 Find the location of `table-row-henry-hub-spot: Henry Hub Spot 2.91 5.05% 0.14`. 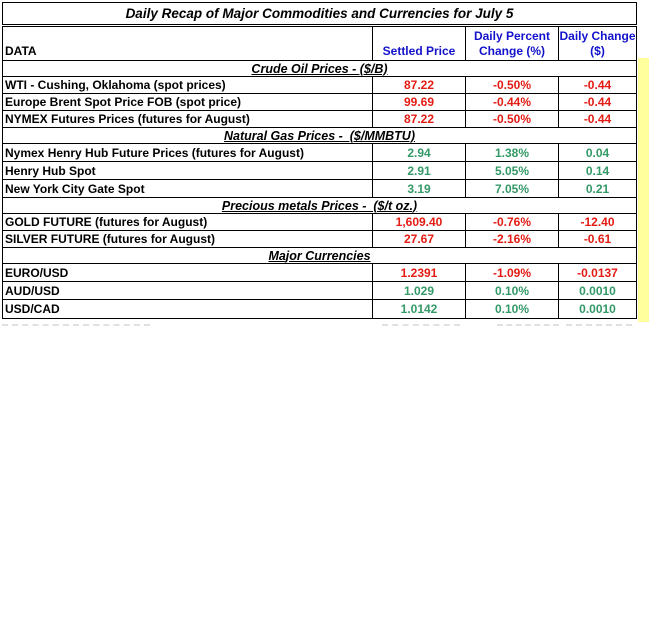

table-row-henry-hub-spot: Henry Hub Spot 2.91 5.05% 0.14 is located at coordinates (319, 171).